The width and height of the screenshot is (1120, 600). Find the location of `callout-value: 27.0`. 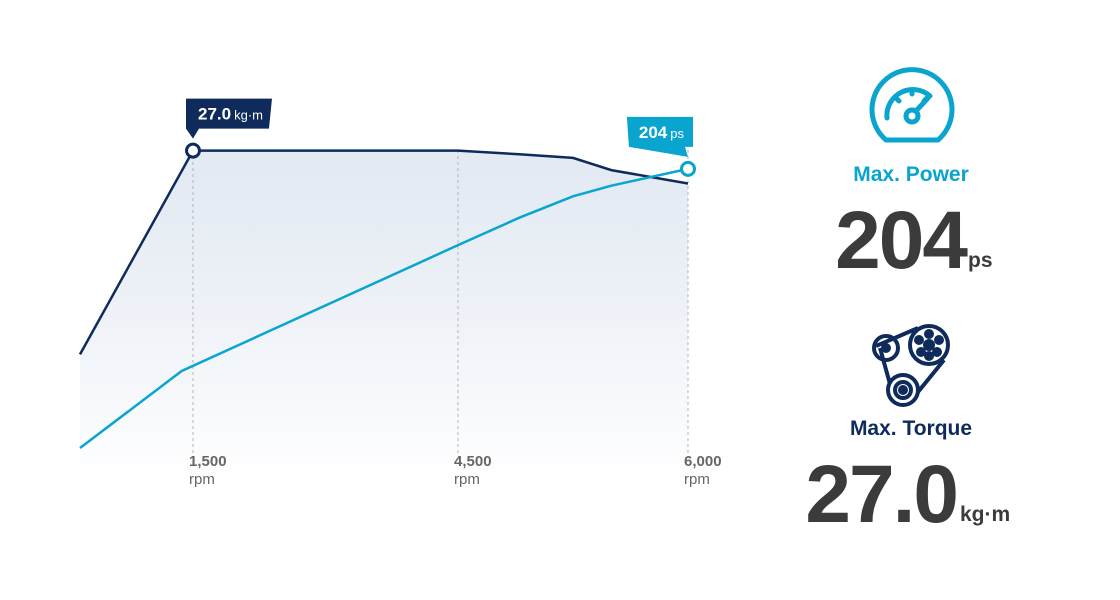

callout-value: 27.0 is located at coordinates (214, 114).